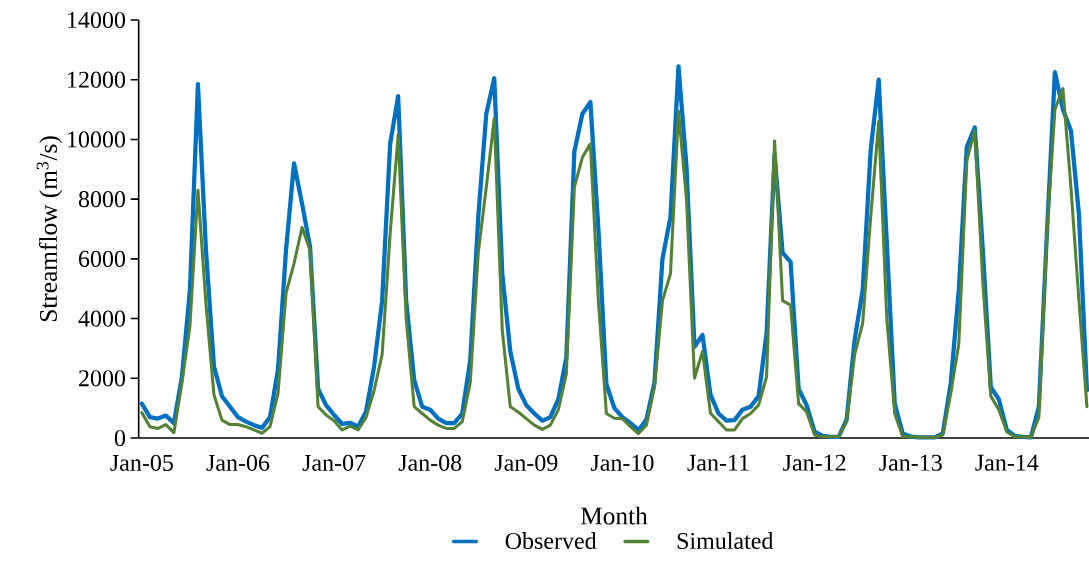 Image resolution: width=1089 pixels, height=561 pixels. I want to click on y-tick-label: 6000, so click(102, 258).